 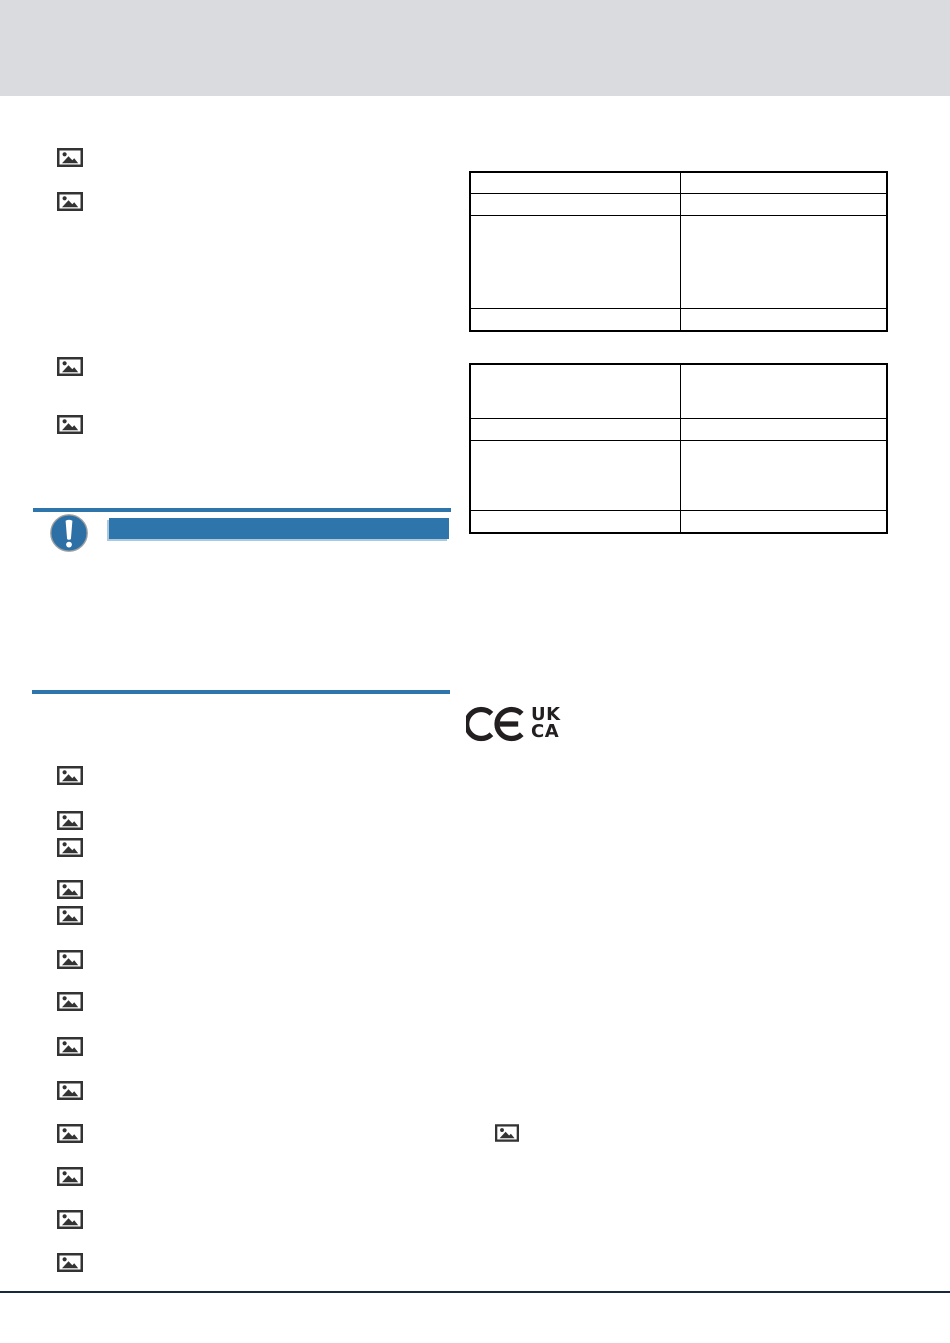 What do you see at coordinates (475, 48) in the screenshot?
I see `header-band` at bounding box center [475, 48].